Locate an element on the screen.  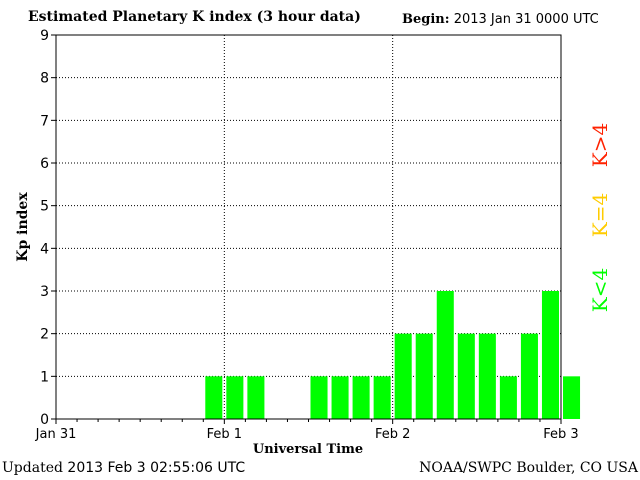
x-tick-label: Feb 2 is located at coordinates (392, 434).